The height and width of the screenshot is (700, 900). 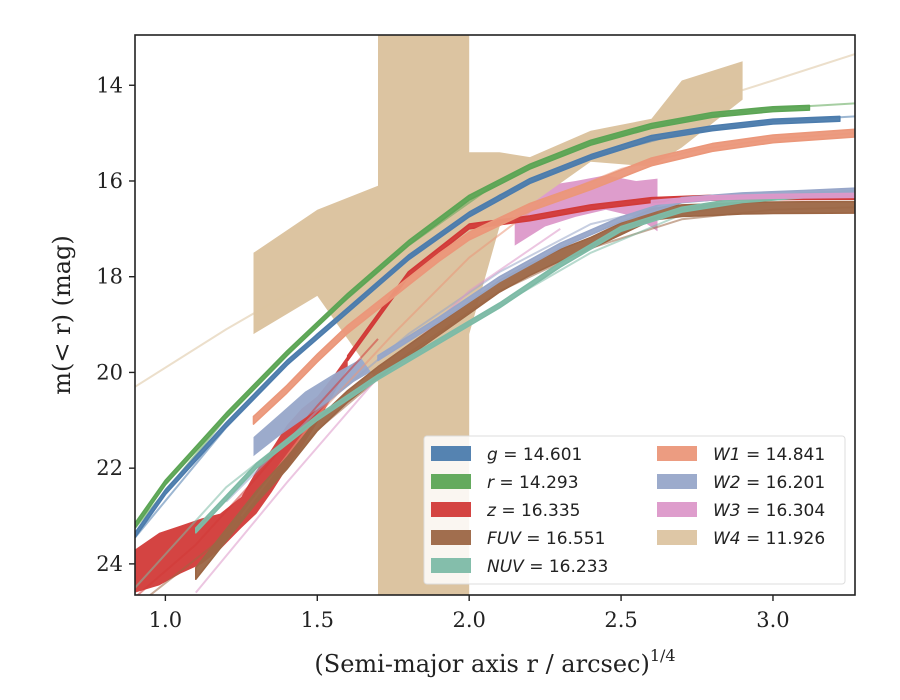 I want to click on x-axis-ticks: 1.0 1.5 2.0 2.5 3.0, so click(x=469, y=613).